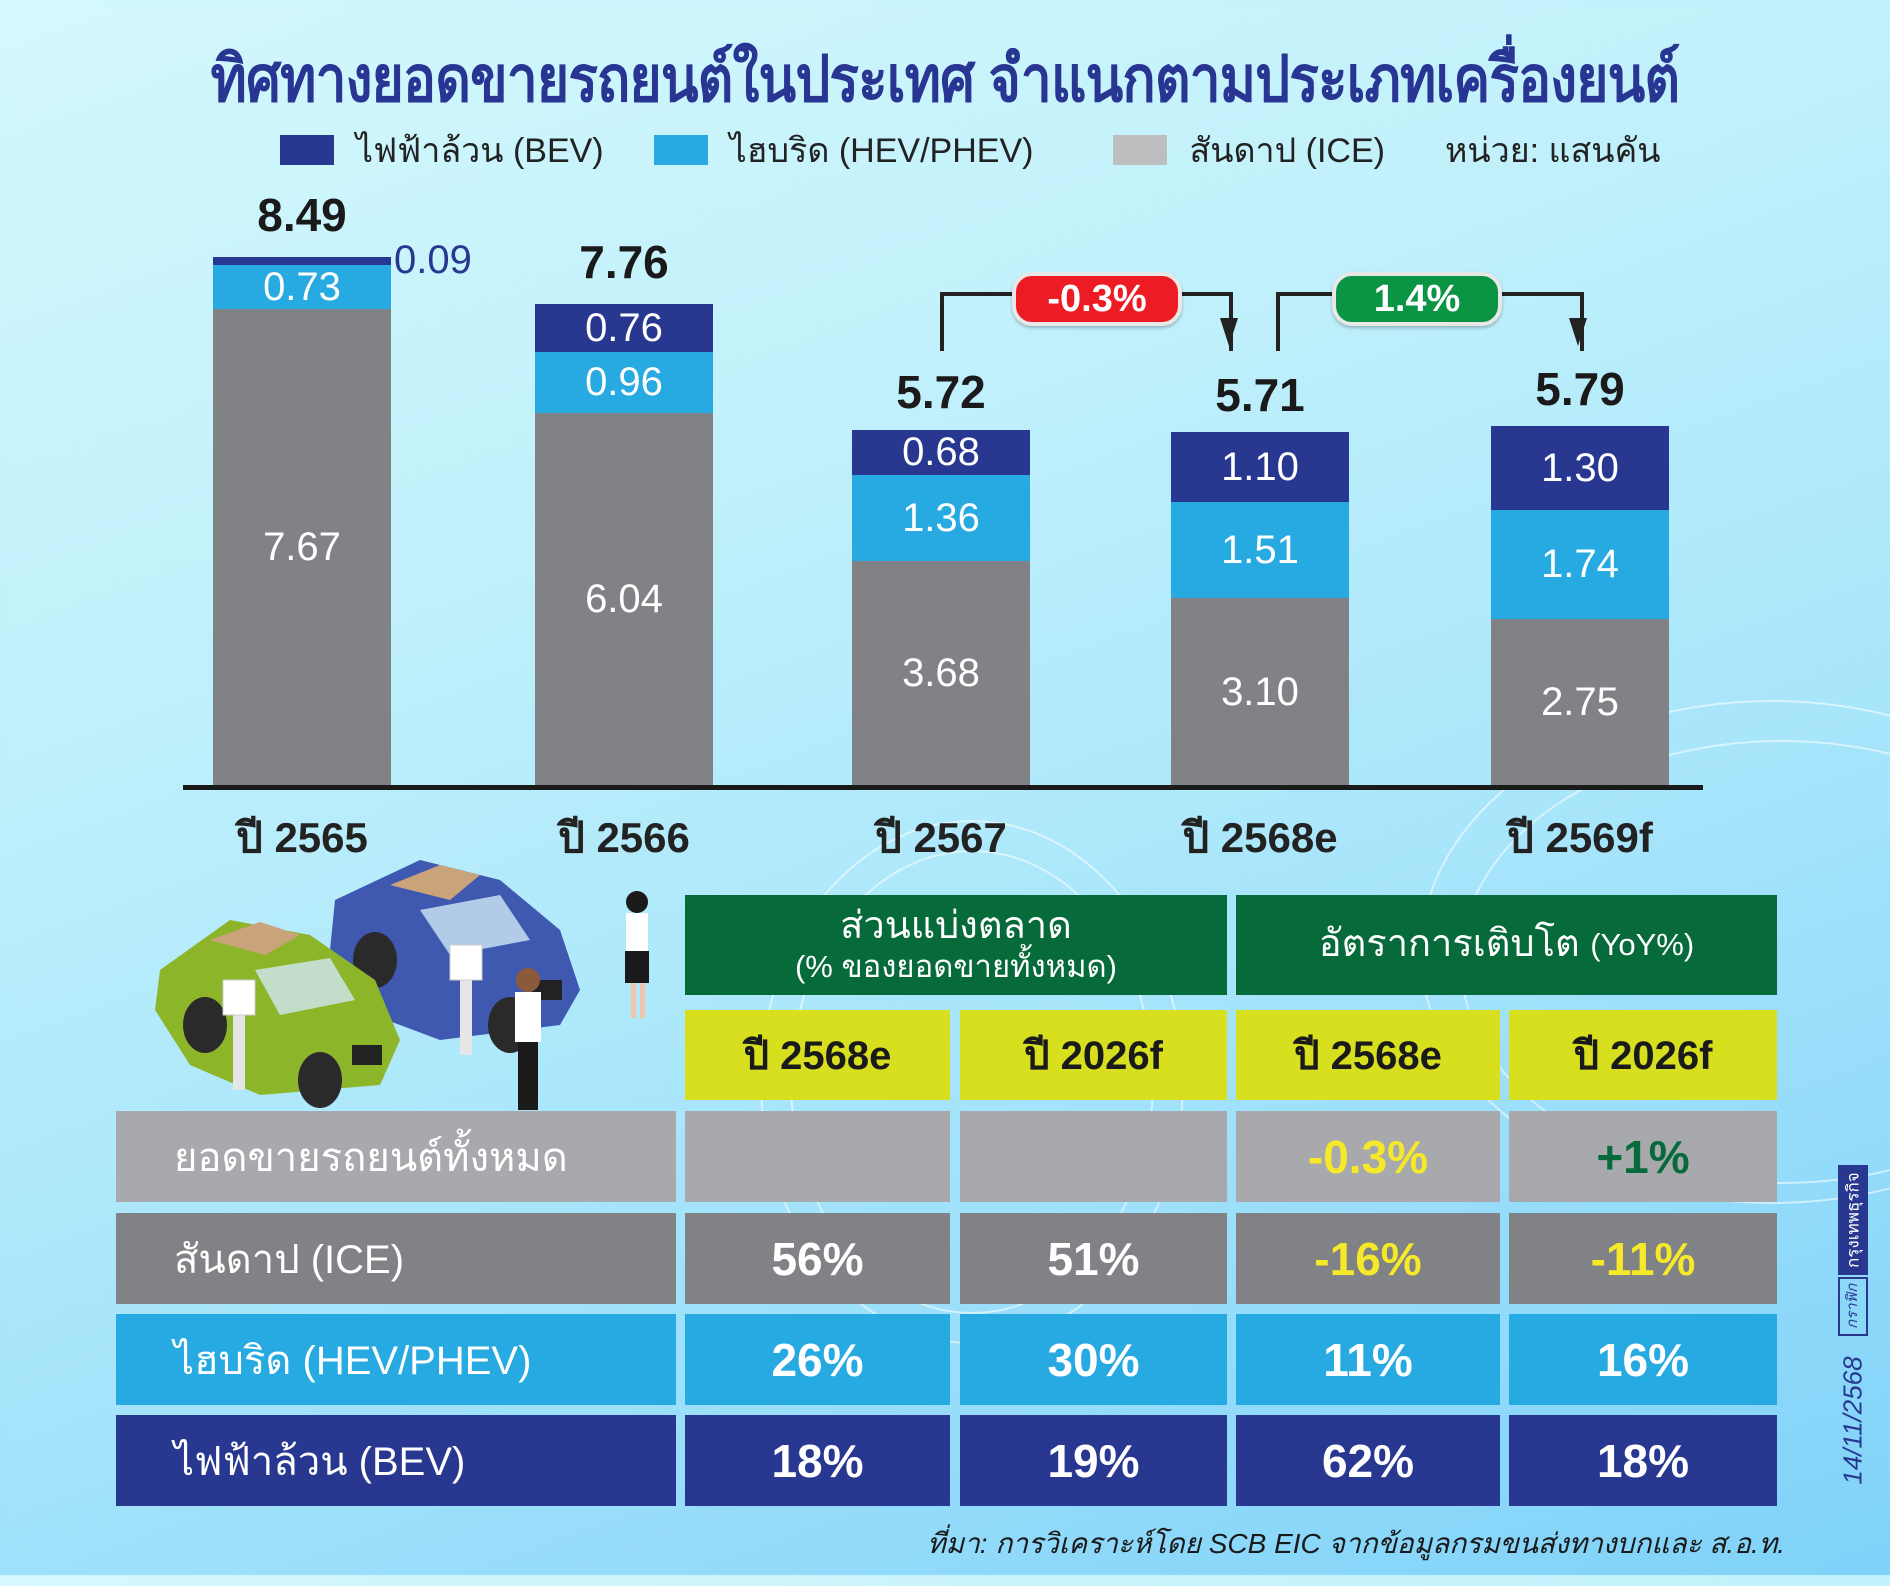  Describe the element at coordinates (941, 518) in the screenshot. I see `bar-segment-hev: 1.36` at that location.